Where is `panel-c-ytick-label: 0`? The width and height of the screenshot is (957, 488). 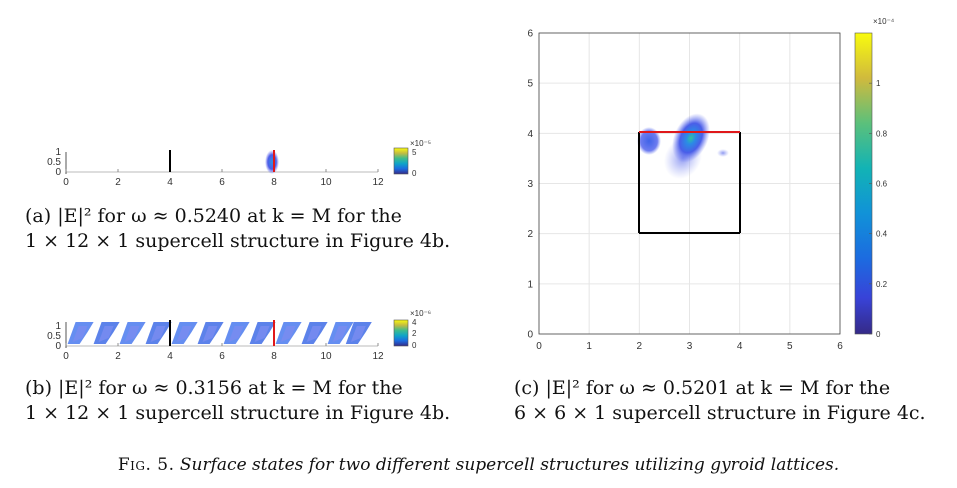
panel-c-ytick-label: 0 is located at coordinates (530, 335).